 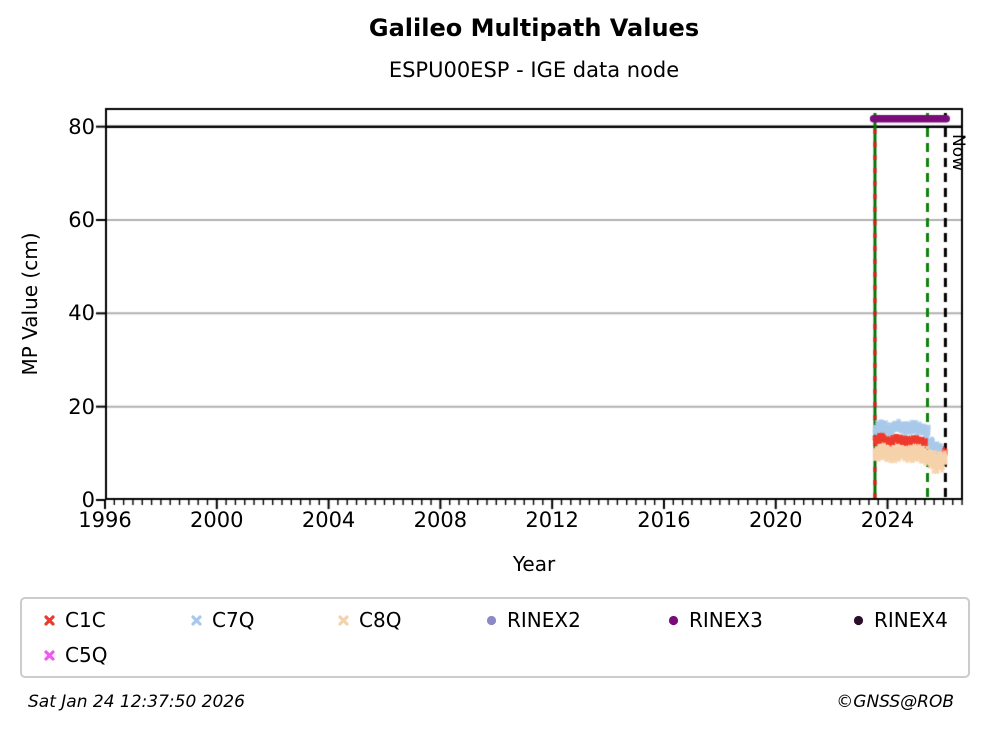 I want to click on legend-label-rinex4: RINEX4, so click(x=911, y=620).